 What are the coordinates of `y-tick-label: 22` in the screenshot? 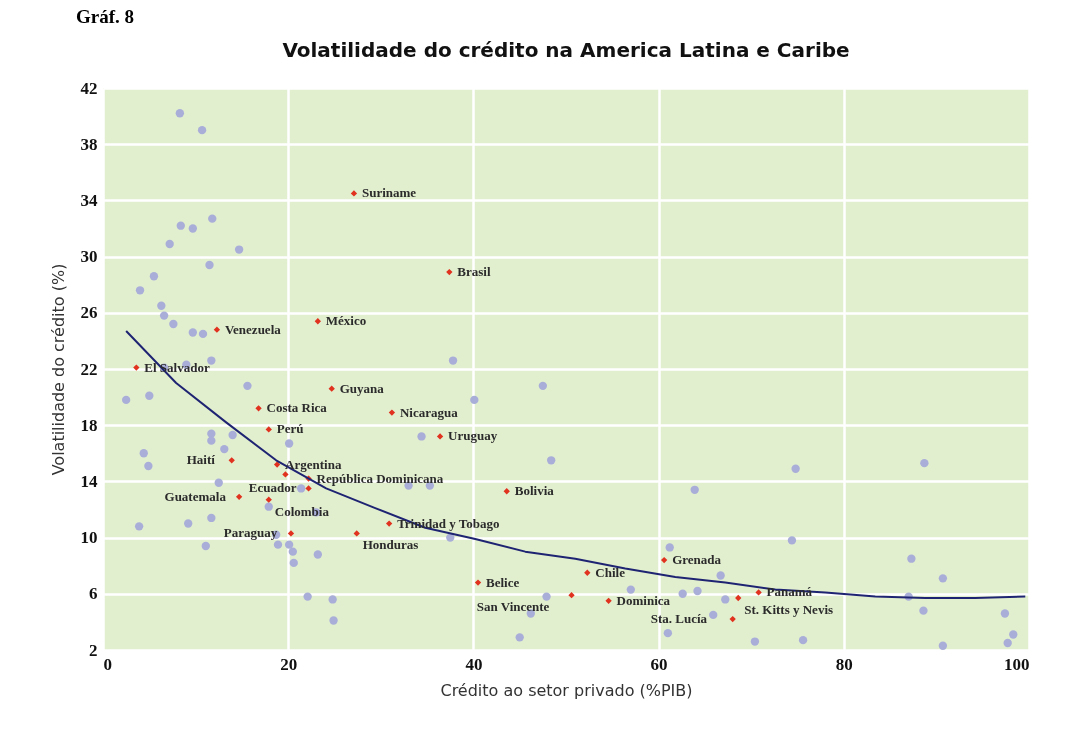 It's located at (89, 369).